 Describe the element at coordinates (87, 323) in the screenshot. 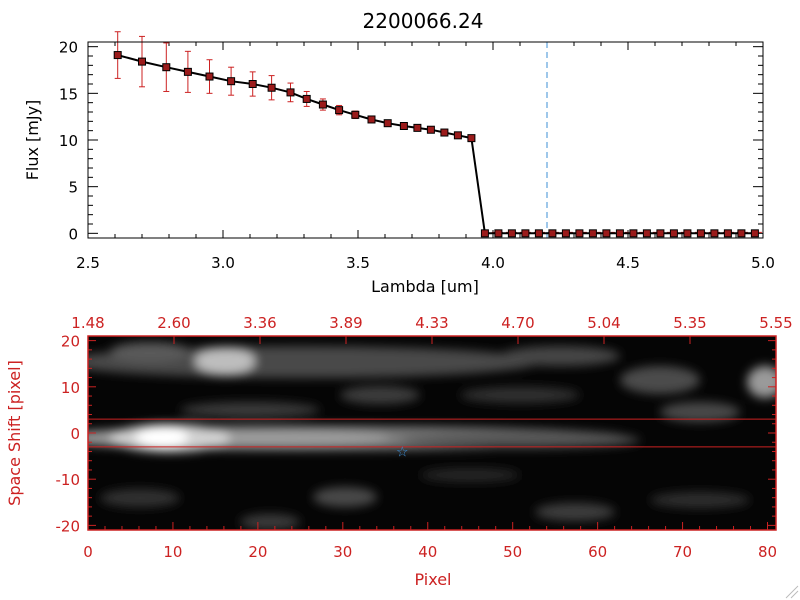

I see `top-wavelength-tick-label: 1.48` at that location.